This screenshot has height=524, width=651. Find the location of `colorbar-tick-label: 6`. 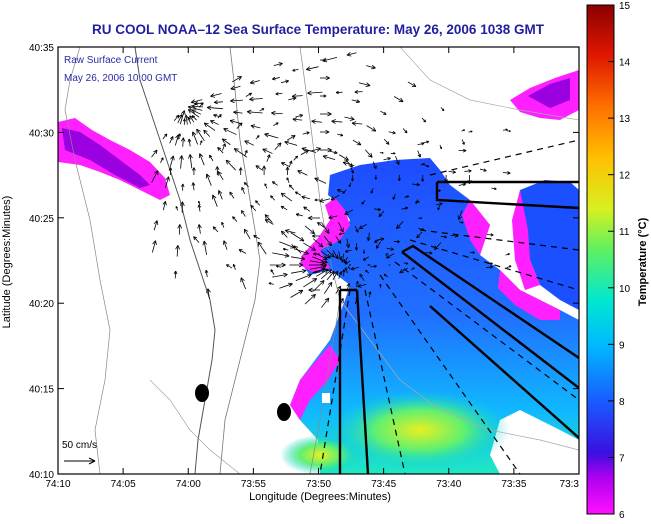

colorbar-tick-label: 6 is located at coordinates (622, 514).